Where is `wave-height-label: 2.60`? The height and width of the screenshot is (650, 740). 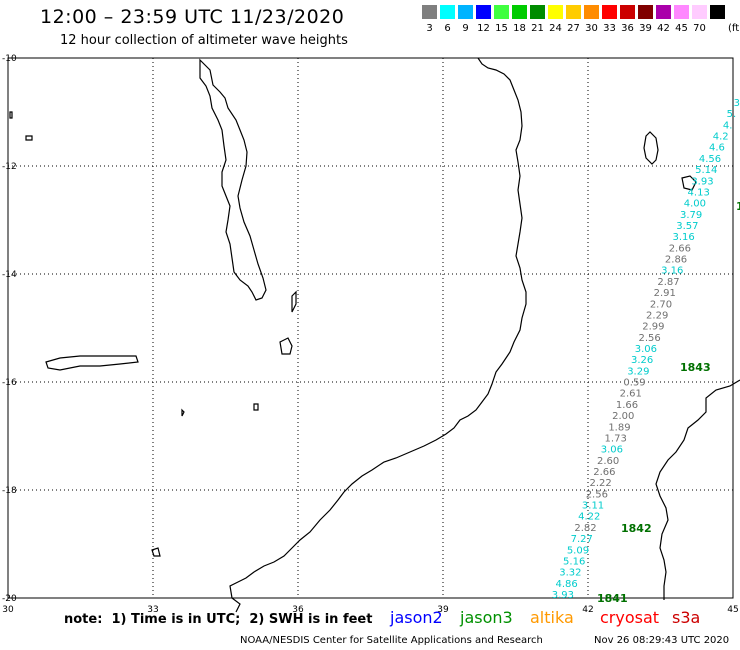
wave-height-label: 2.60 is located at coordinates (608, 461).